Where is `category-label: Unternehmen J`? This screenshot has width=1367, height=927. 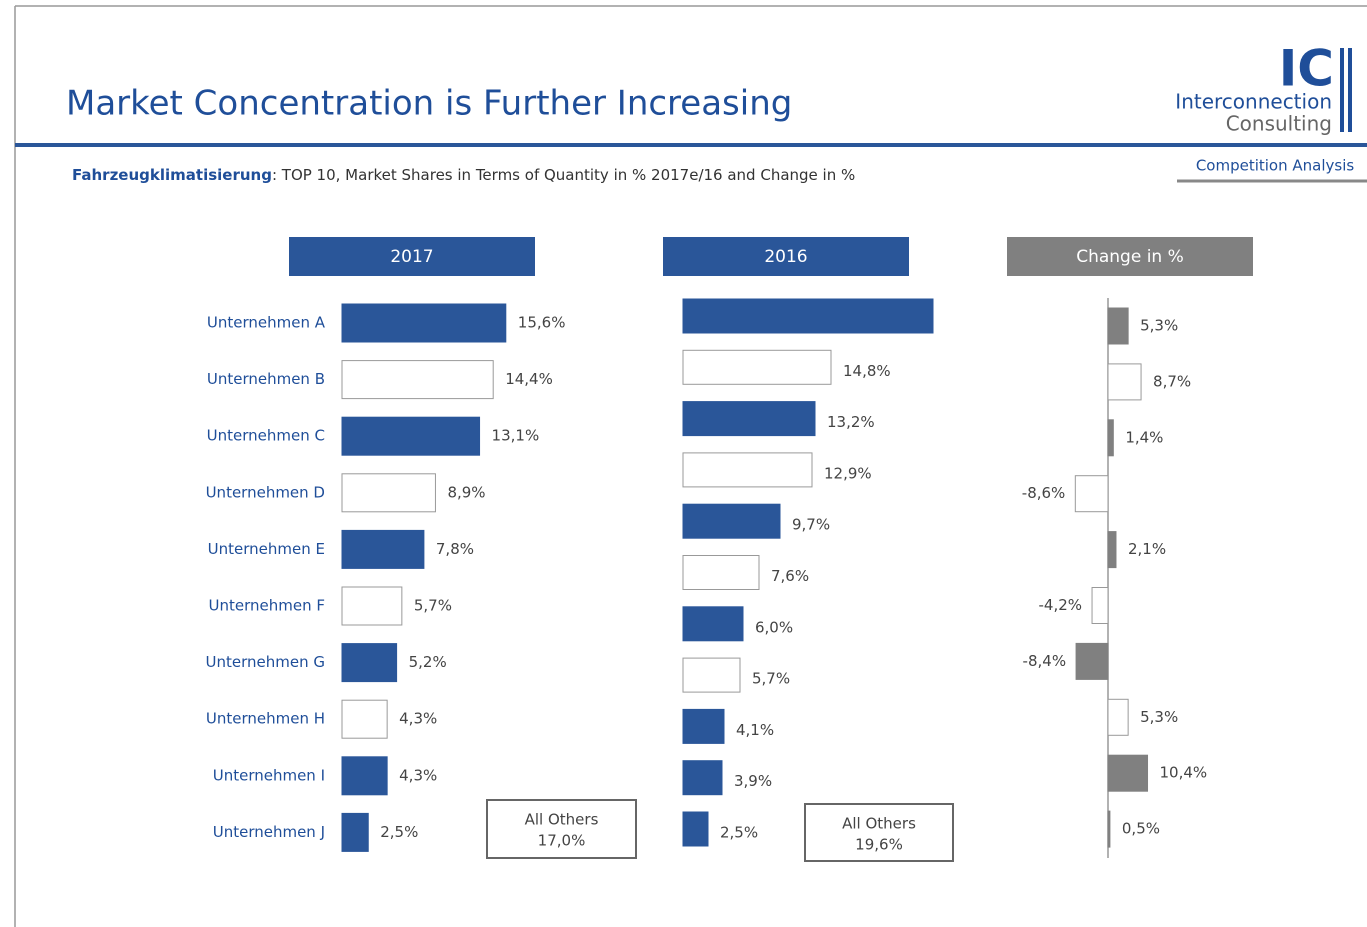
category-label: Unternehmen J is located at coordinates (269, 832).